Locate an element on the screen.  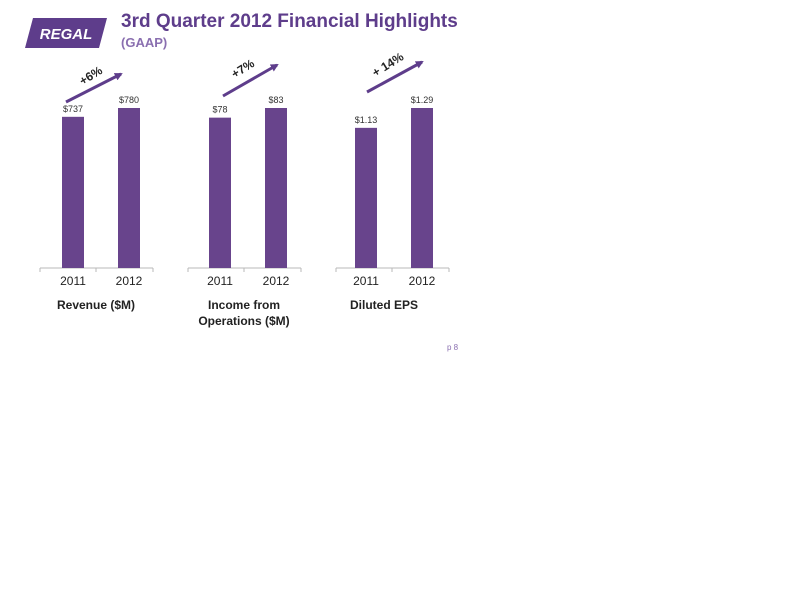
bar-value-label: $780 is located at coordinates (129, 100).